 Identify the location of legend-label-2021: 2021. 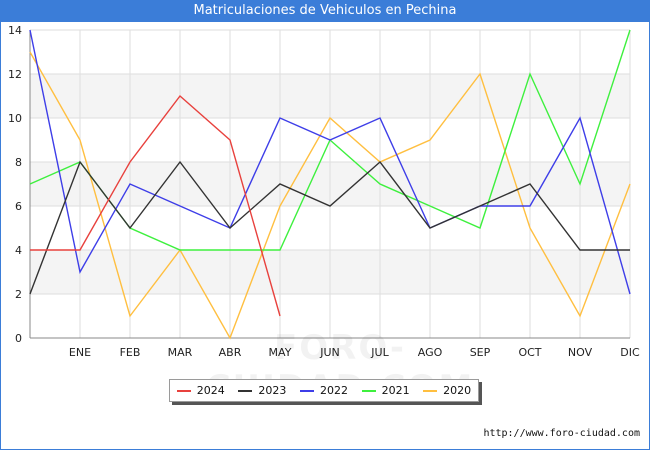
(395, 390).